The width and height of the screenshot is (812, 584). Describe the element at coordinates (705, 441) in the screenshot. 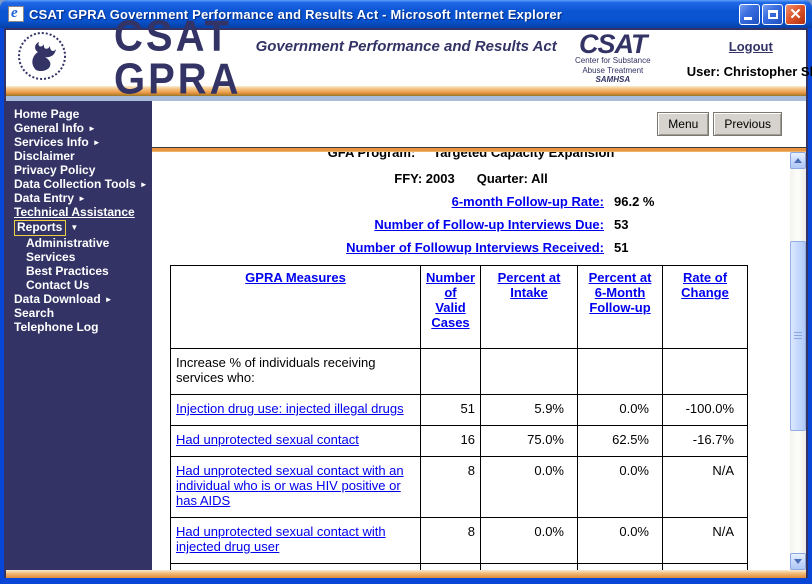

I see `change-value: -16.7%` at that location.